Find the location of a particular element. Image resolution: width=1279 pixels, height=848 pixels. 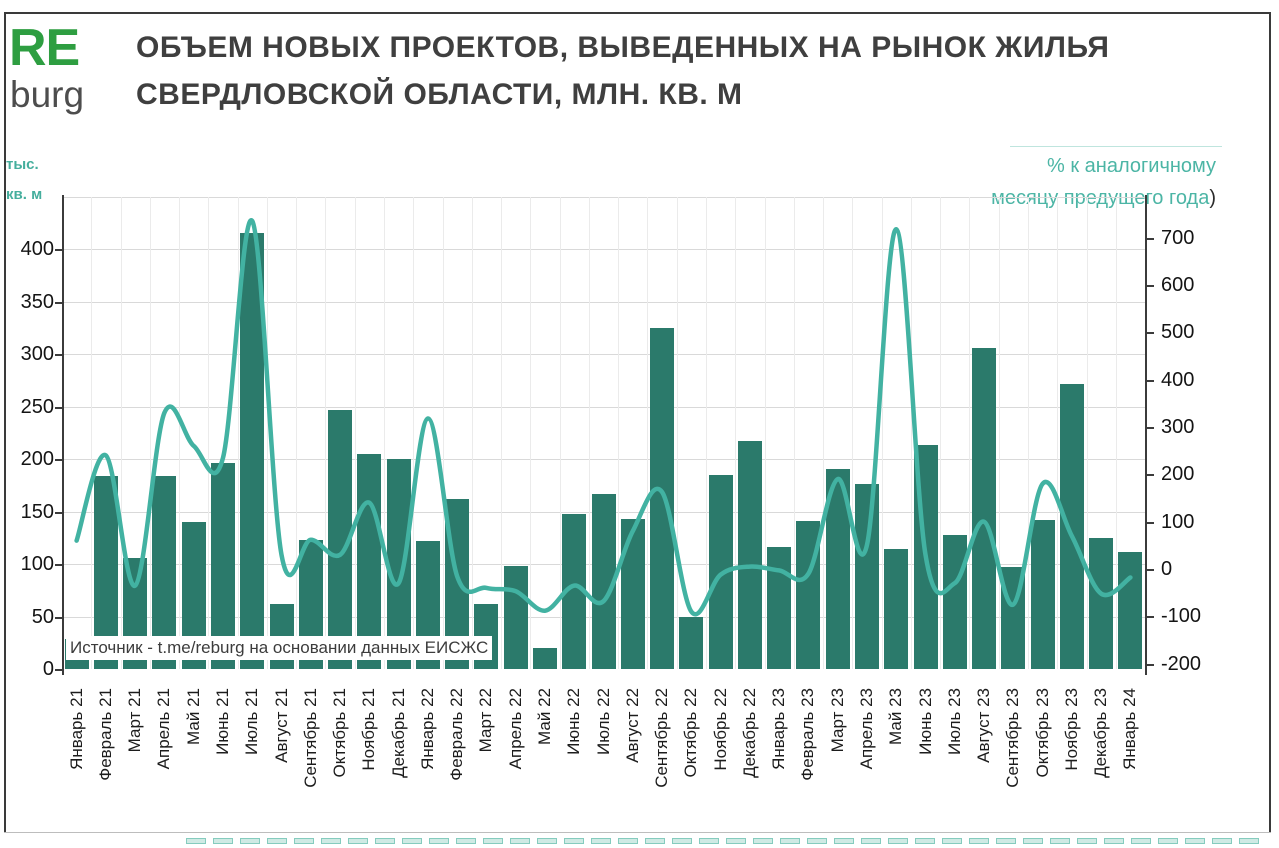

x-axis-label: Май 22 is located at coordinates (544, 716).